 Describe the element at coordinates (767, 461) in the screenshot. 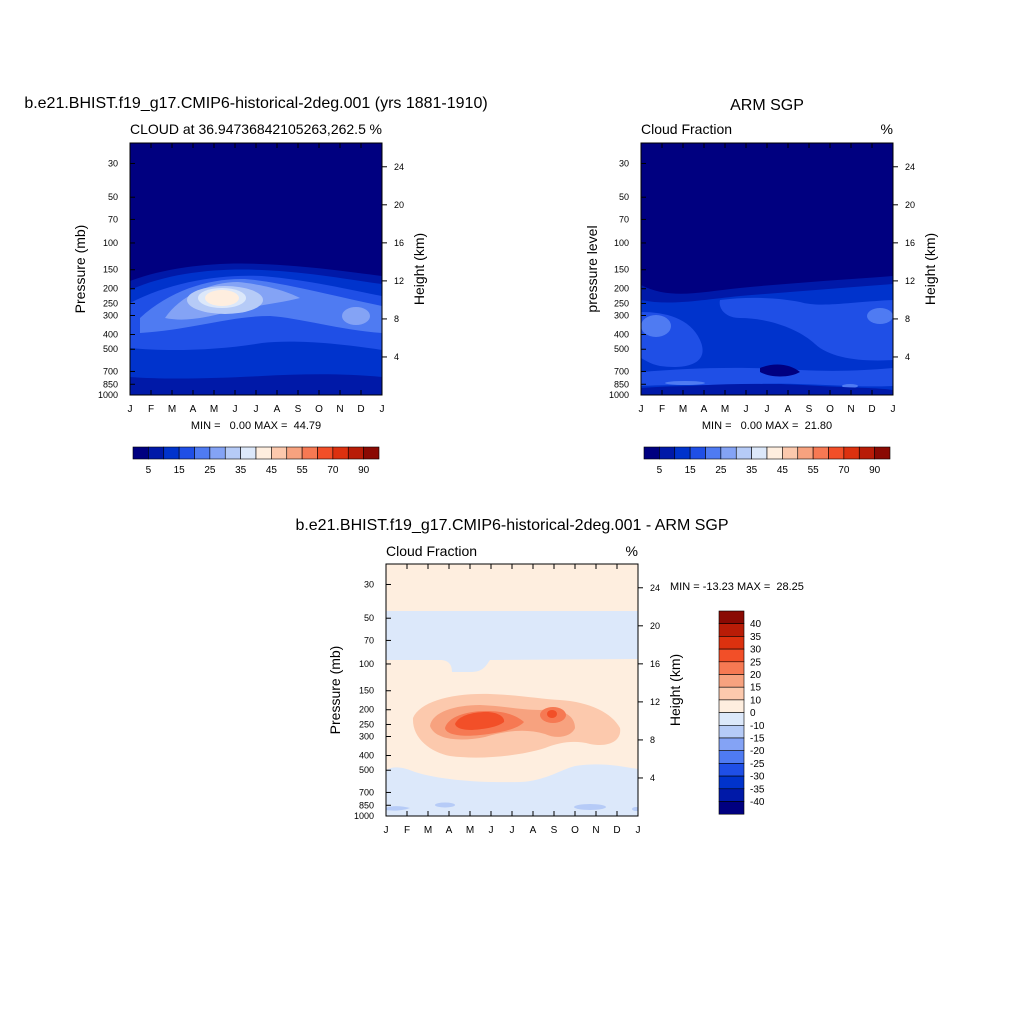

I see `obs-colorbar: 5 15 25 35 45 55 70 90` at that location.